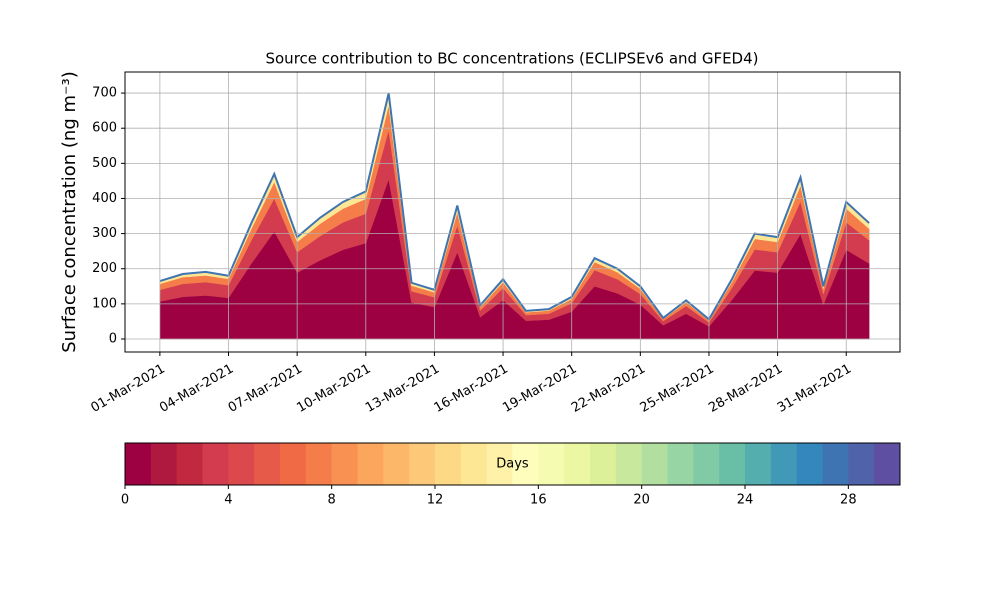 The width and height of the screenshot is (1000, 600). I want to click on colorbar-tick-label: 8, so click(332, 500).